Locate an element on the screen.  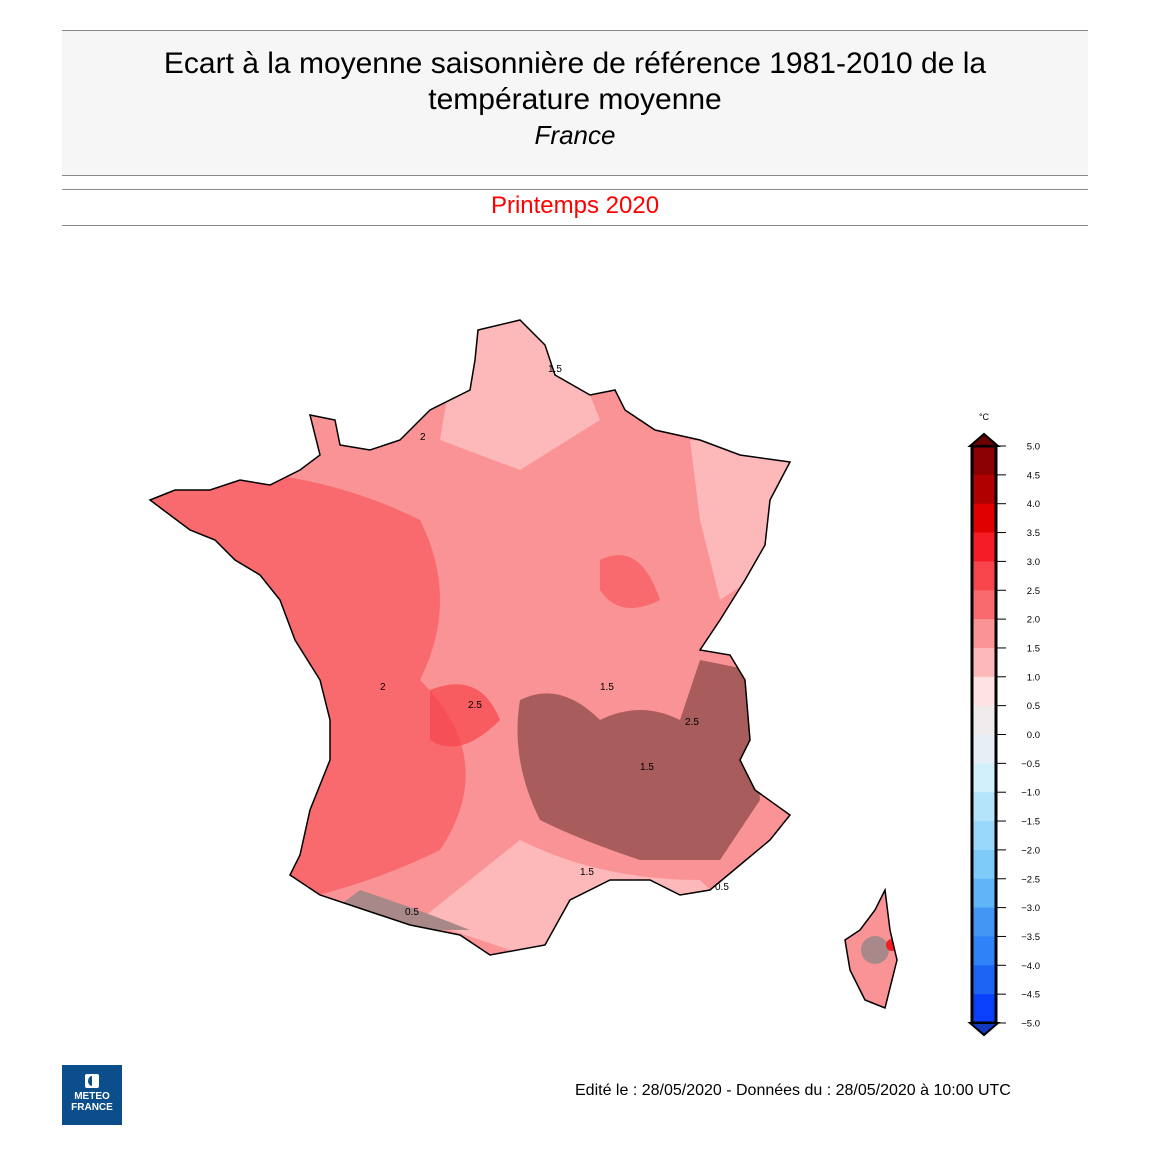
legend-tick-label: 0.5 is located at coordinates (1033, 706).